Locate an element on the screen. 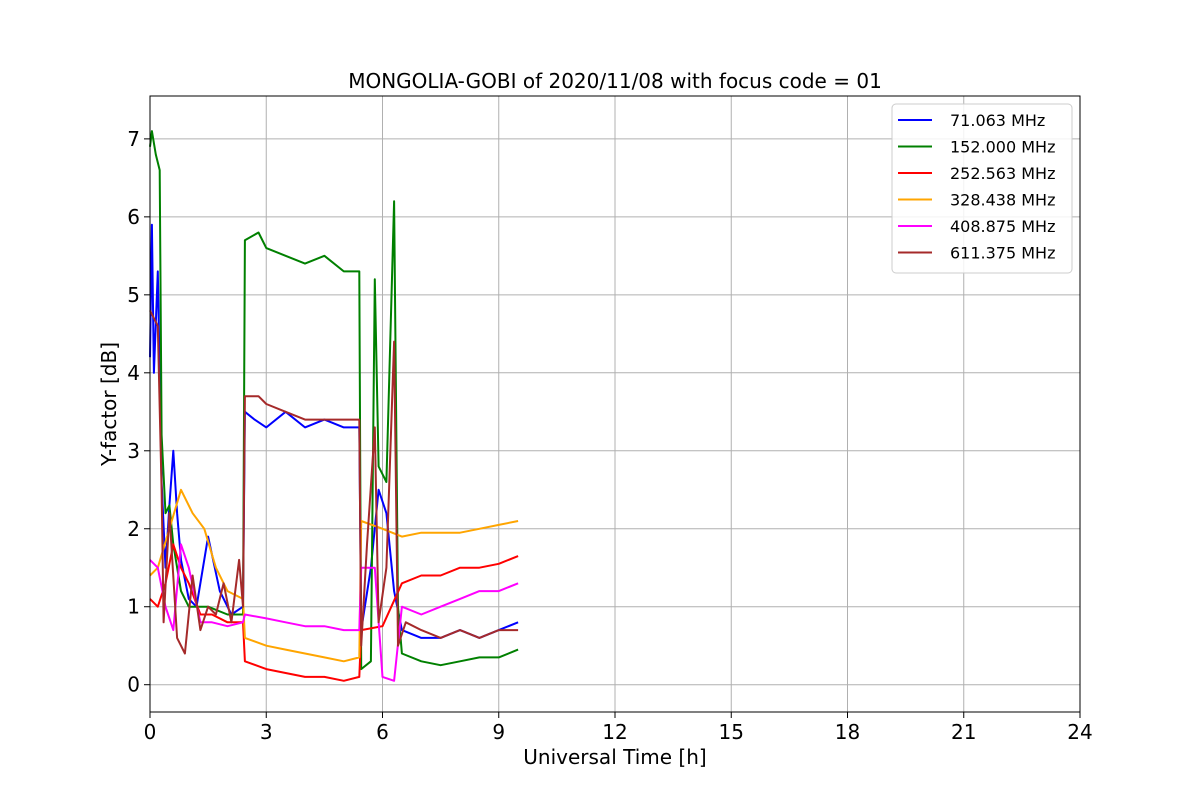 Image resolution: width=1200 pixels, height=800 pixels. x-tick-label: 9 is located at coordinates (498, 732).